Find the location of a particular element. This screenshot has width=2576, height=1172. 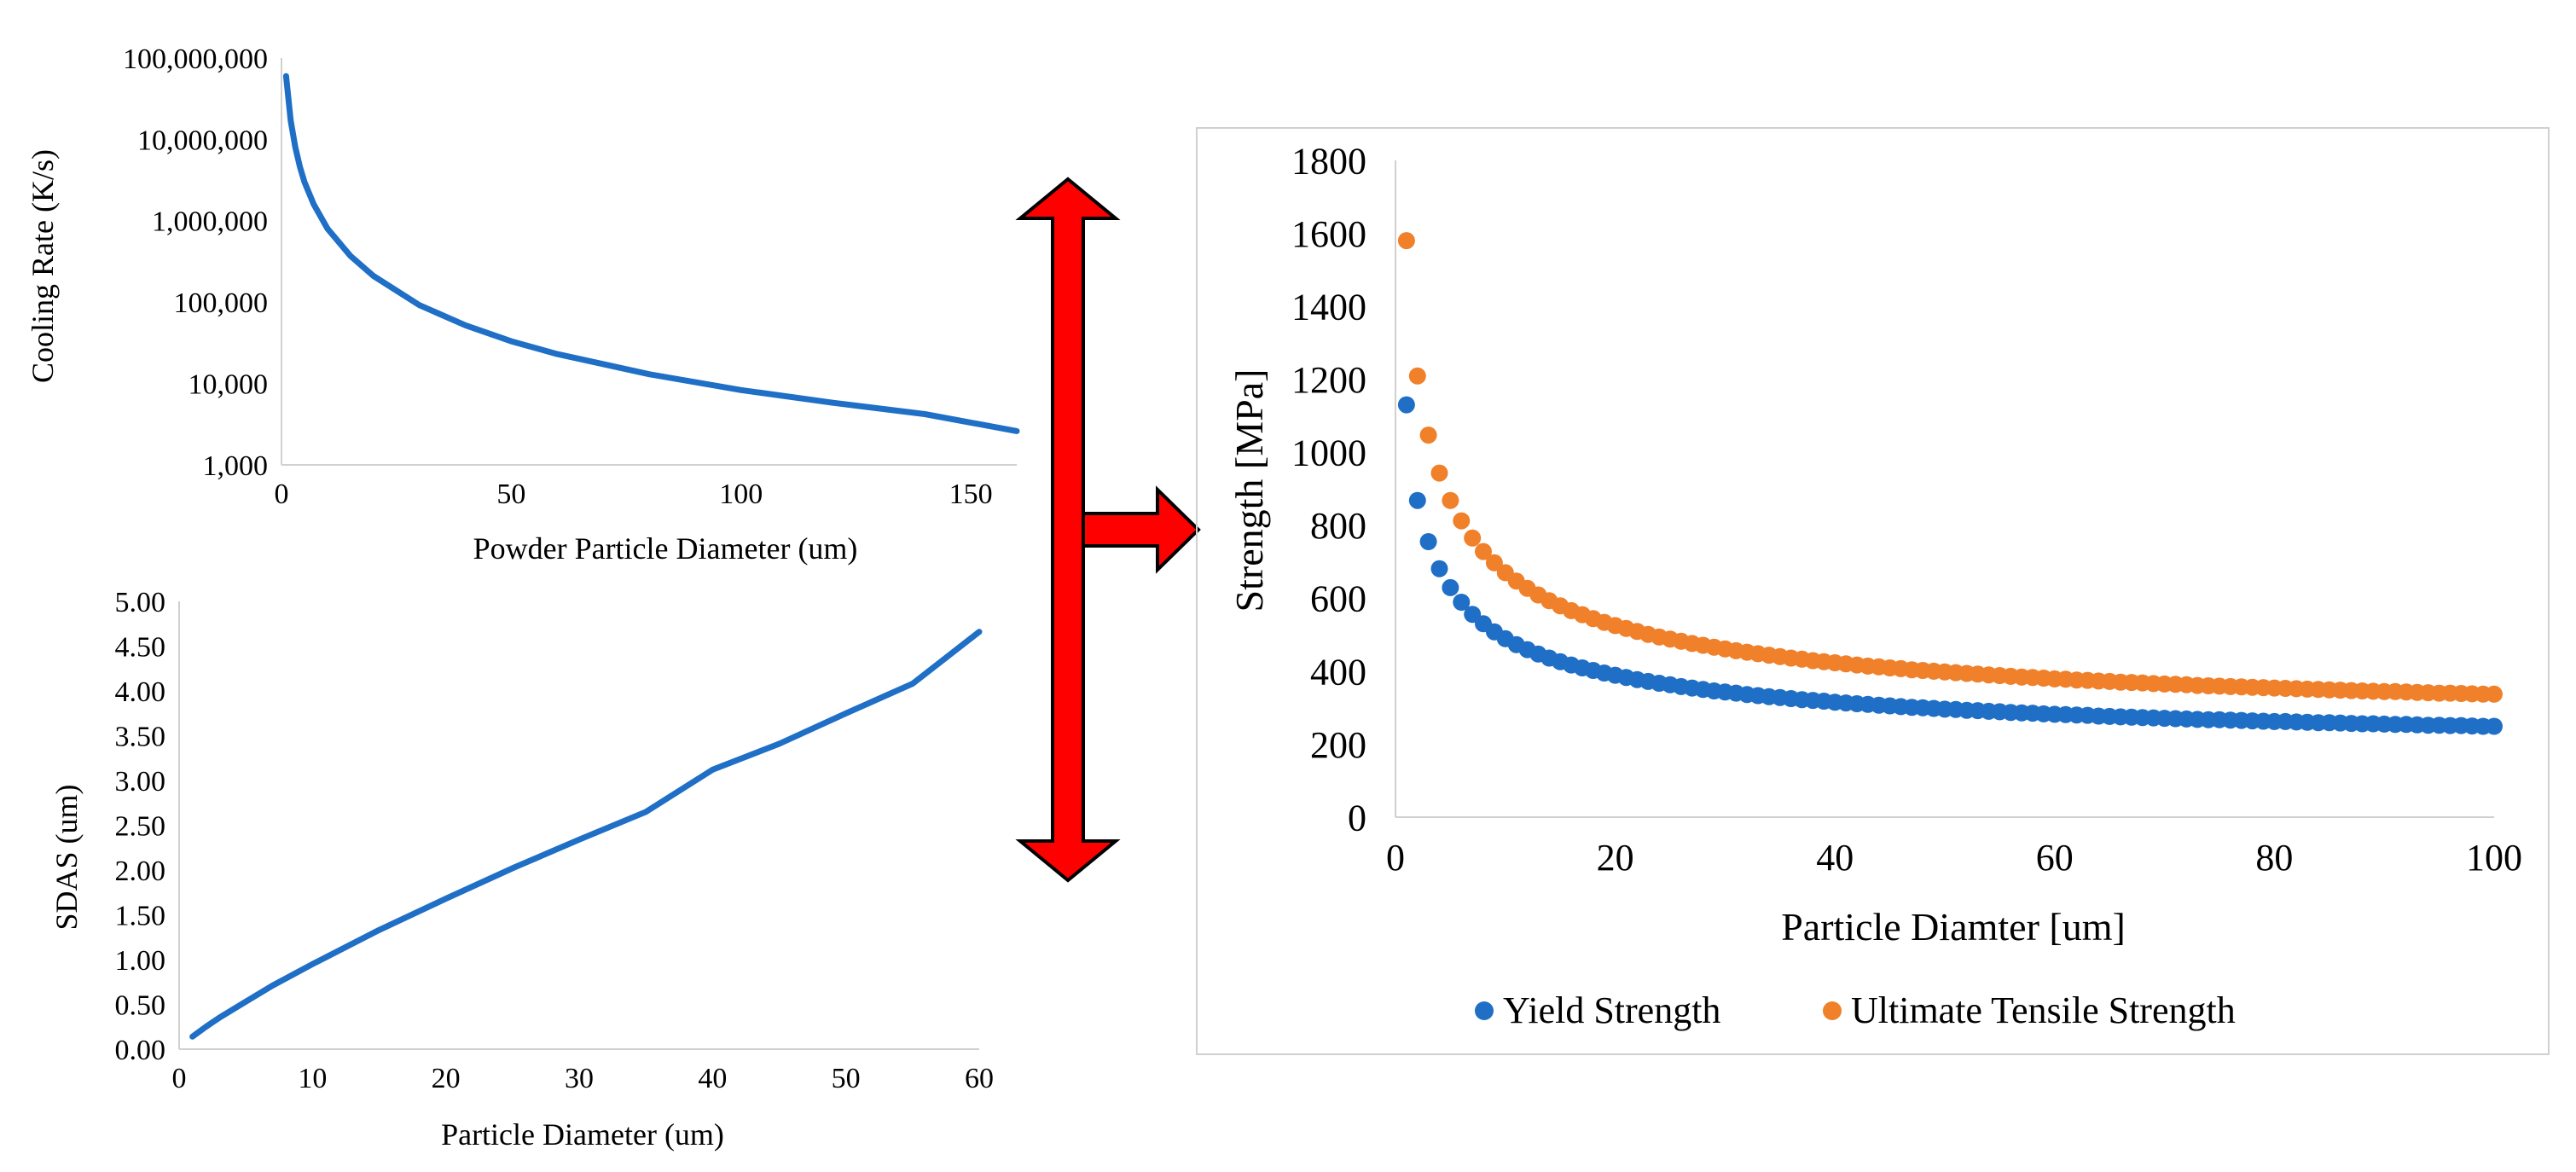

str-y-tick-label: 1200 is located at coordinates (1328, 380).